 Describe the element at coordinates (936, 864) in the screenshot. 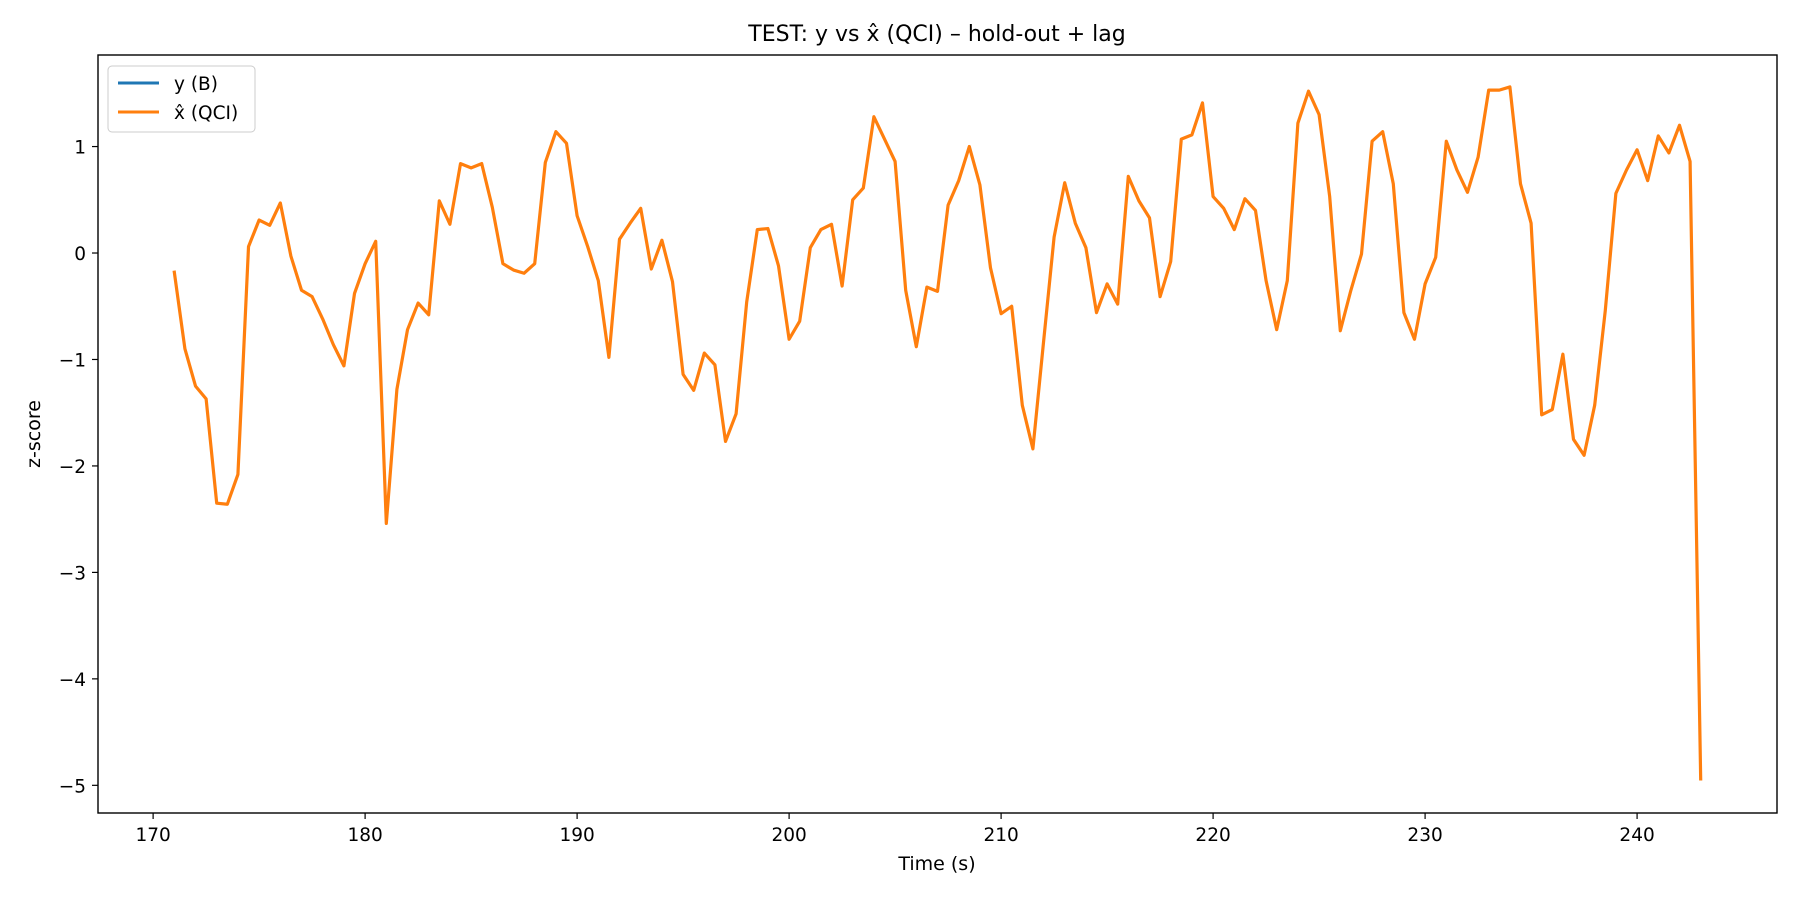

I see `x-axis-label: Time (s)` at that location.